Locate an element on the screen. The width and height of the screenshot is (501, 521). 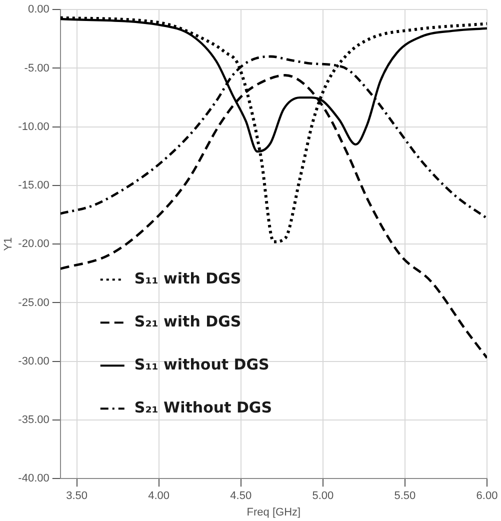
x-tick-label: 4.50 is located at coordinates (241, 496).